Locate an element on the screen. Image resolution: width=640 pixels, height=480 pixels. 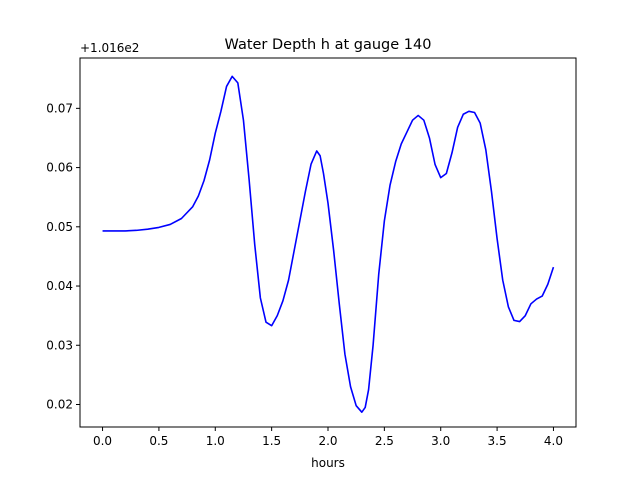
x-tick-label: 2.0 is located at coordinates (327, 441).